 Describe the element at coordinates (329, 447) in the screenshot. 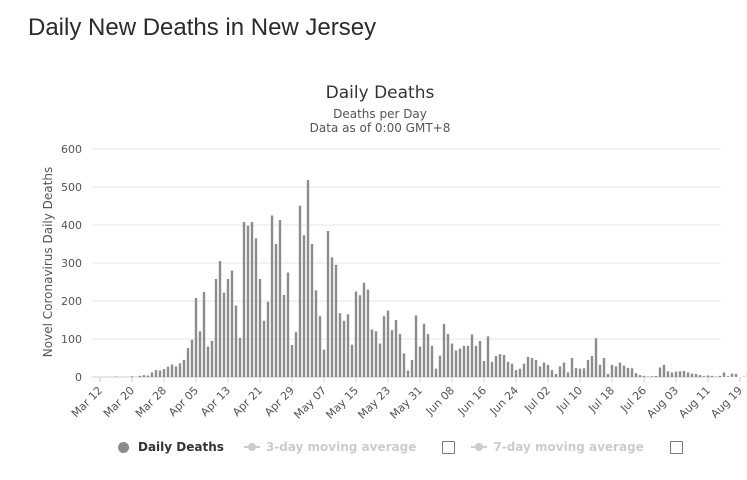

I see `legend-item-3-day-average: 3-day moving average` at that location.